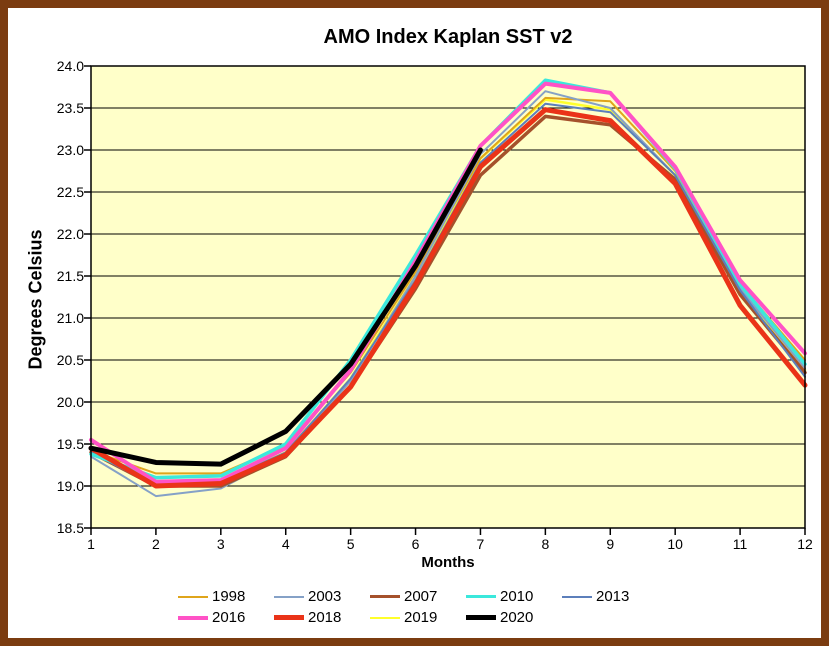 This screenshot has height=646, width=829. What do you see at coordinates (385, 617) in the screenshot?
I see `legend-swatch-2019` at bounding box center [385, 617].